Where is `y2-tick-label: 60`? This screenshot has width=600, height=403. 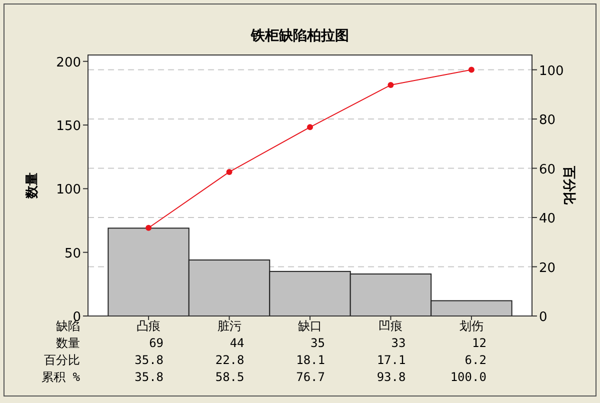
y2-tick-label: 60 is located at coordinates (547, 170).